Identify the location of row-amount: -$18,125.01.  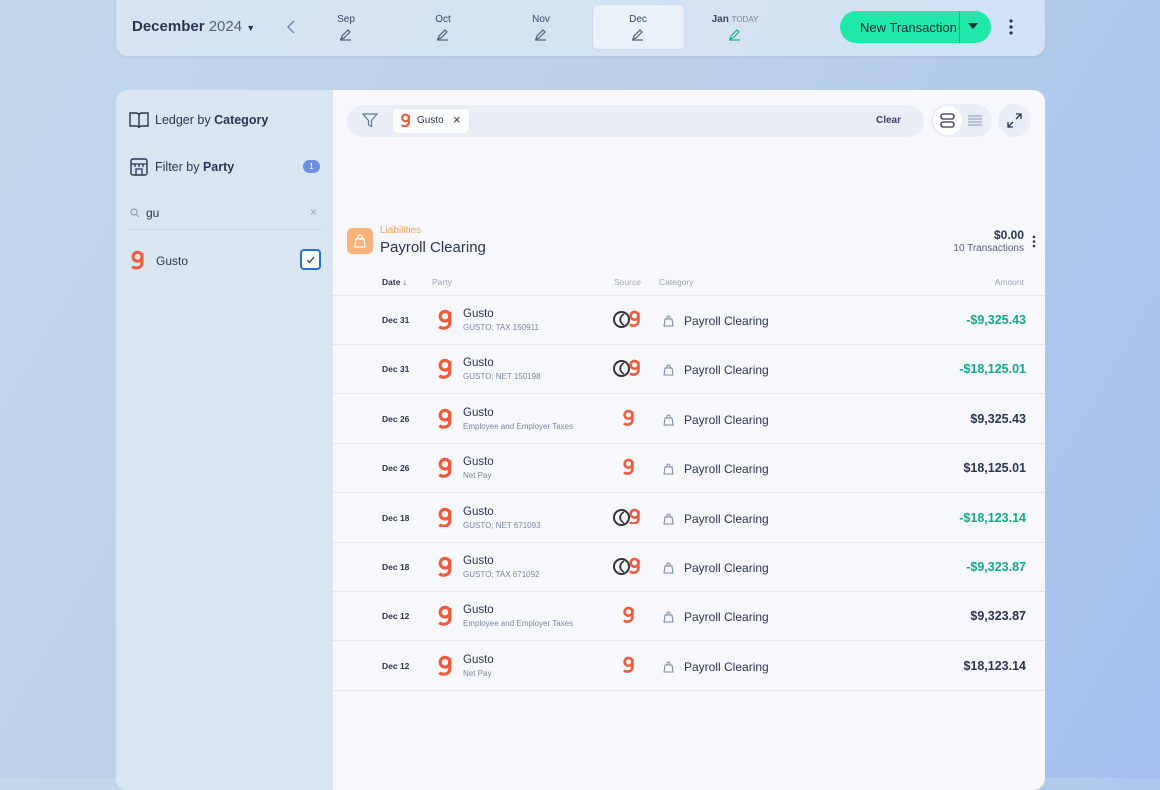
(992, 369).